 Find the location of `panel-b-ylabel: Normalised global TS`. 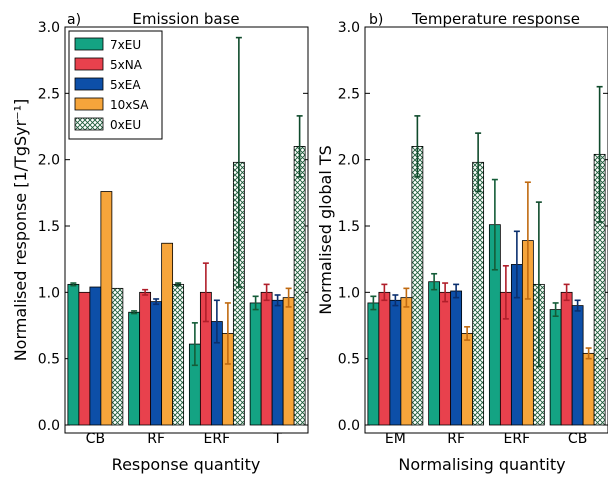

panel-b-ylabel: Normalised global TS is located at coordinates (325, 230).